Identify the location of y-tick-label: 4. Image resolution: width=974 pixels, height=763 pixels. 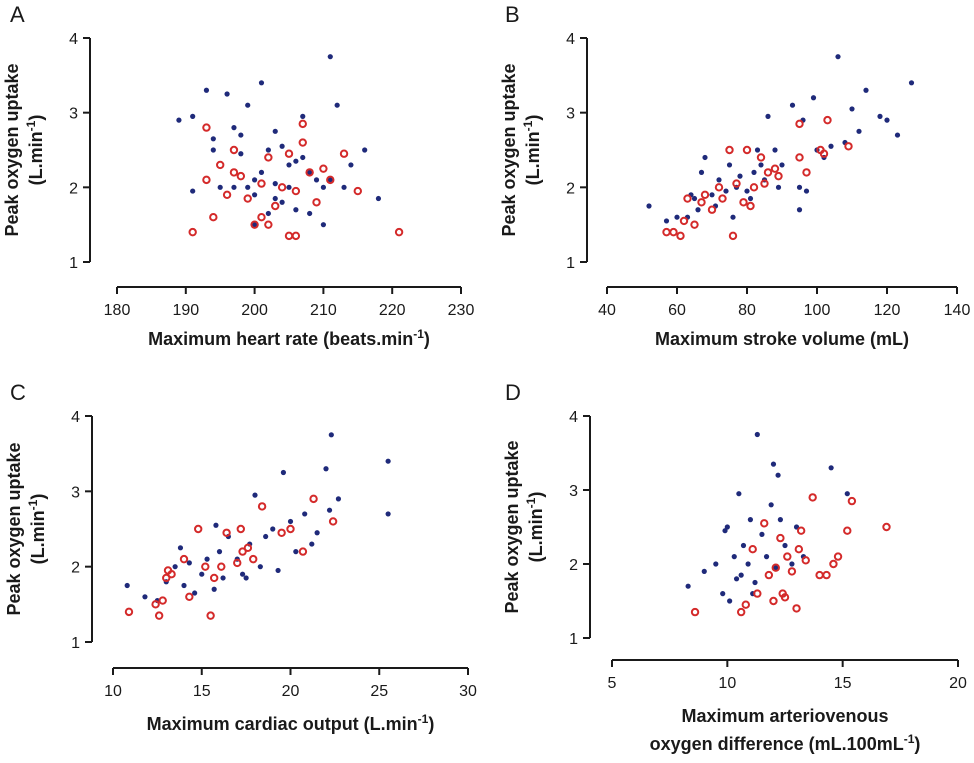
(75, 417).